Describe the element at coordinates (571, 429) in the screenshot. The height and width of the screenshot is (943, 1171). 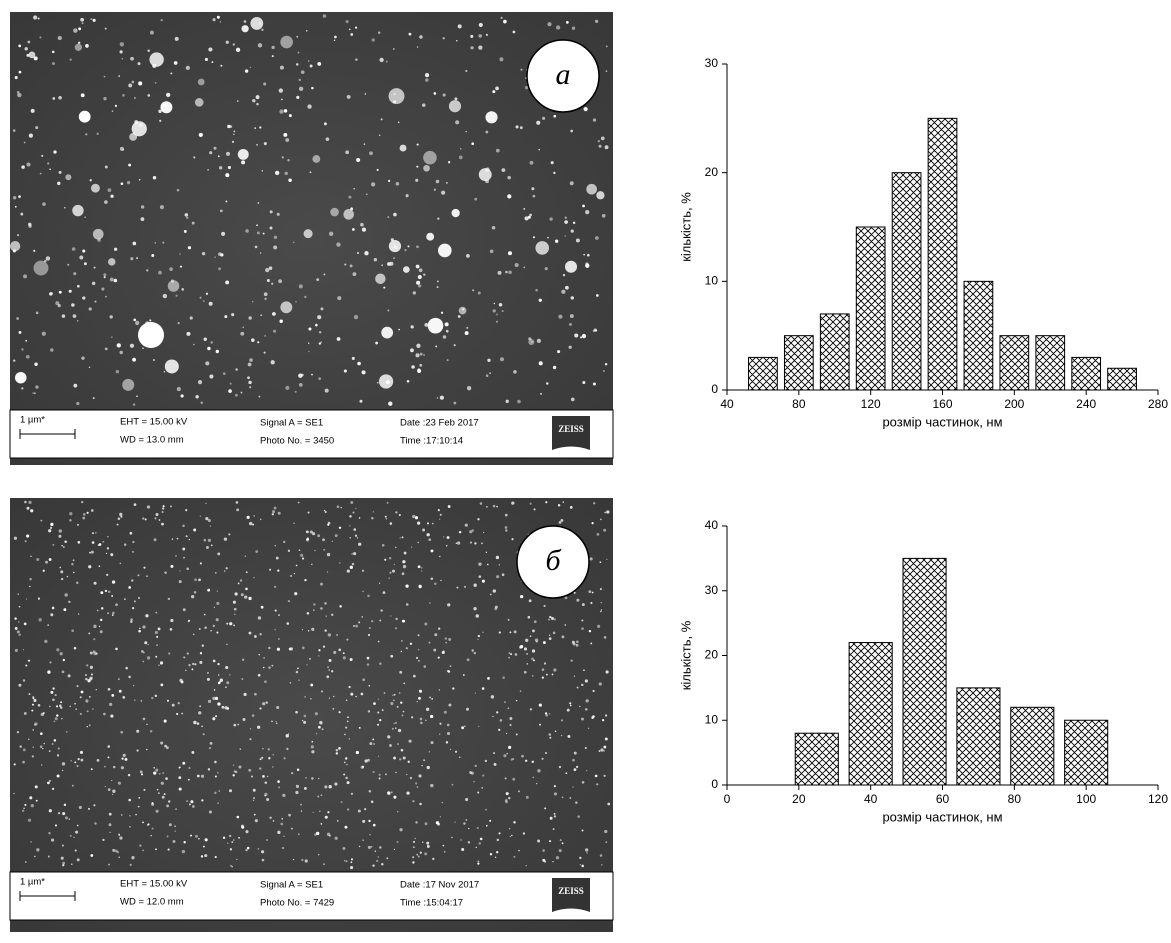
I see `zeiss-text: ZEISS` at that location.